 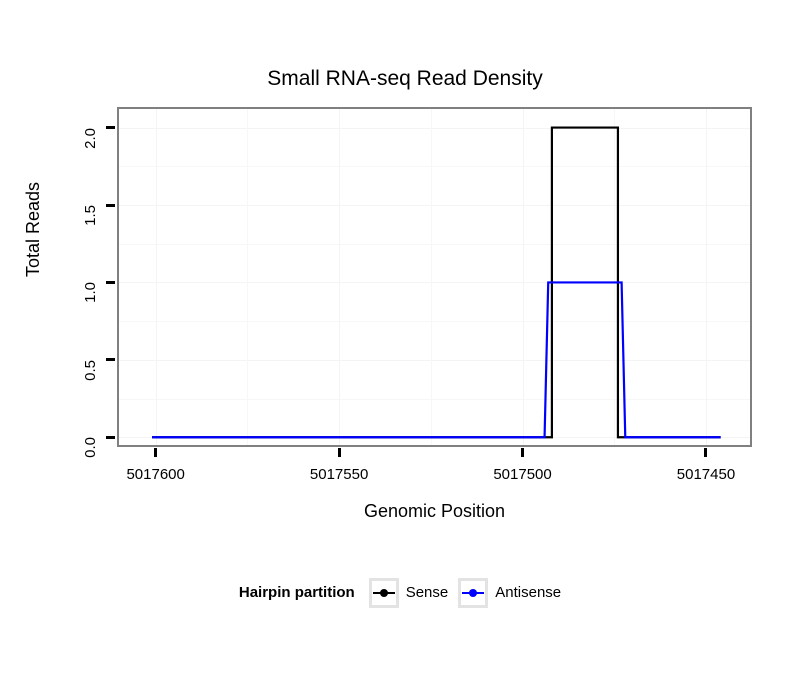 What do you see at coordinates (706, 474) in the screenshot?
I see `x-axis-tick-label: 5017450` at bounding box center [706, 474].